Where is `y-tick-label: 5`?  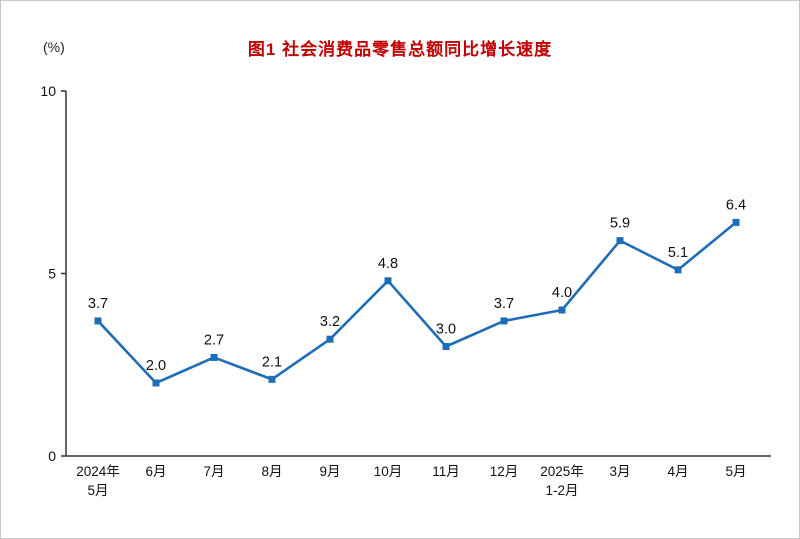
y-tick-label: 5 is located at coordinates (52, 274).